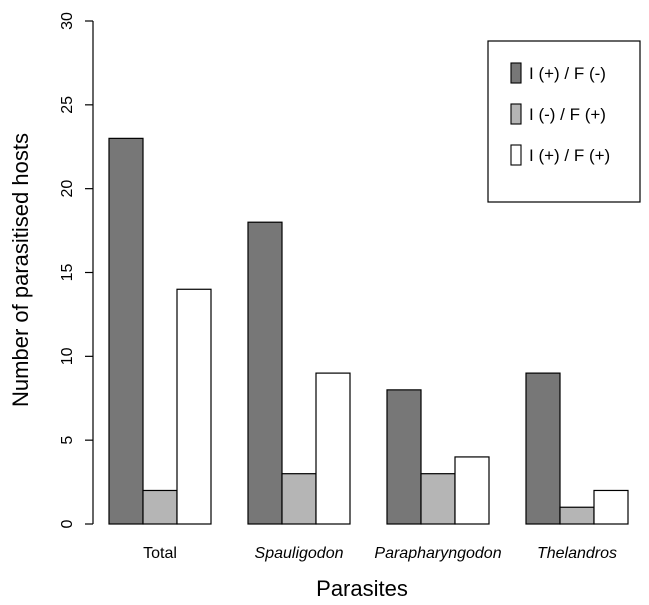 The image size is (649, 605). Describe the element at coordinates (437, 553) in the screenshot. I see `x-tick-label: Parapharyngodon` at that location.